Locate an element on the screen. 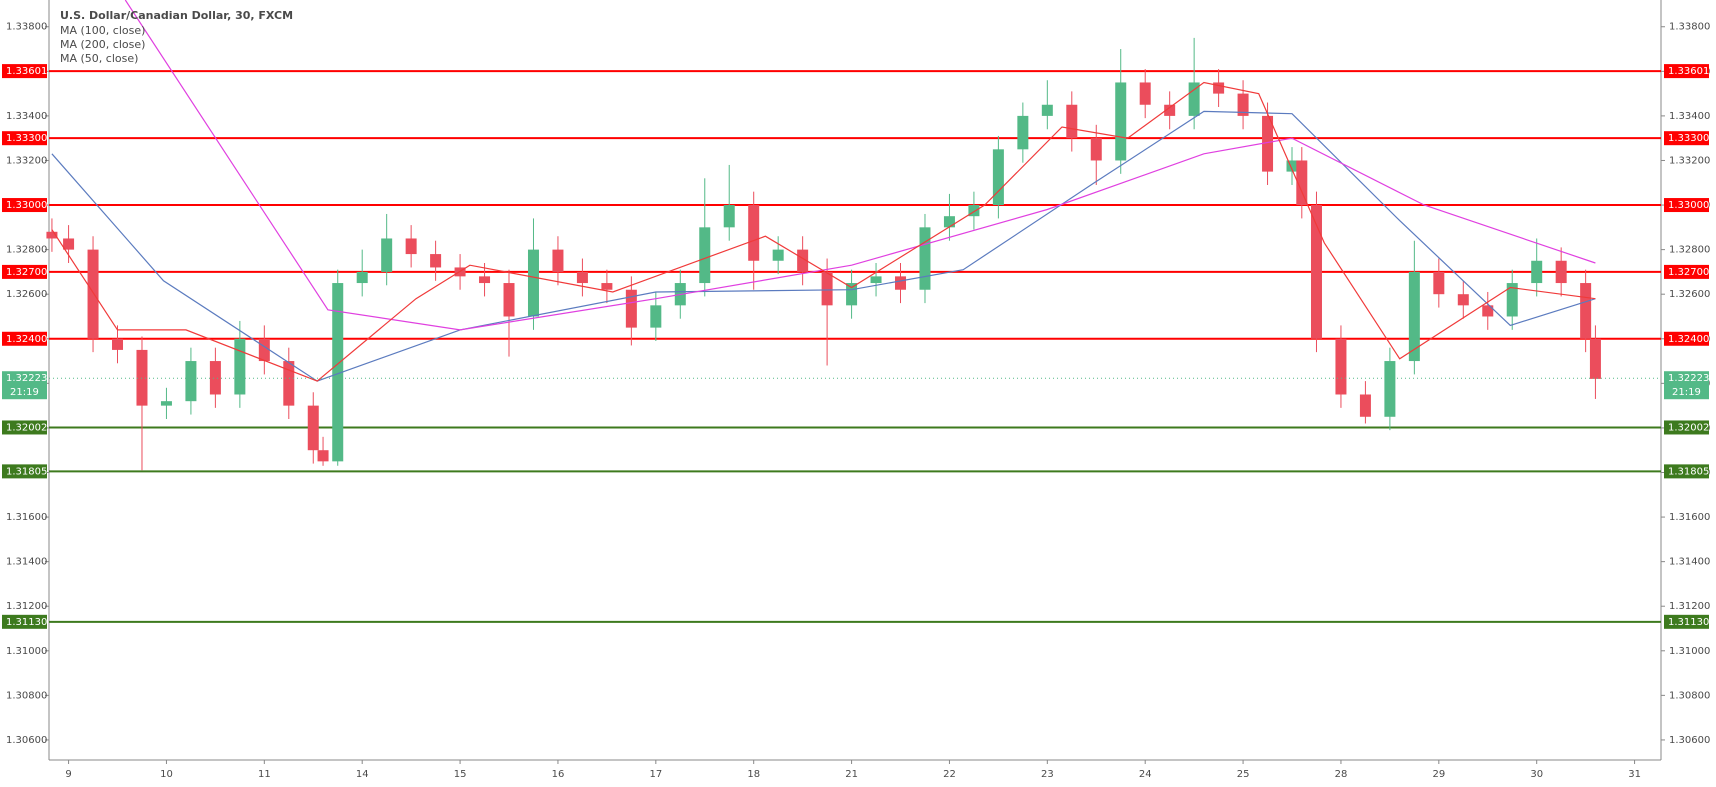 This screenshot has height=787, width=1716. x-tick-label: 16 is located at coordinates (558, 774).